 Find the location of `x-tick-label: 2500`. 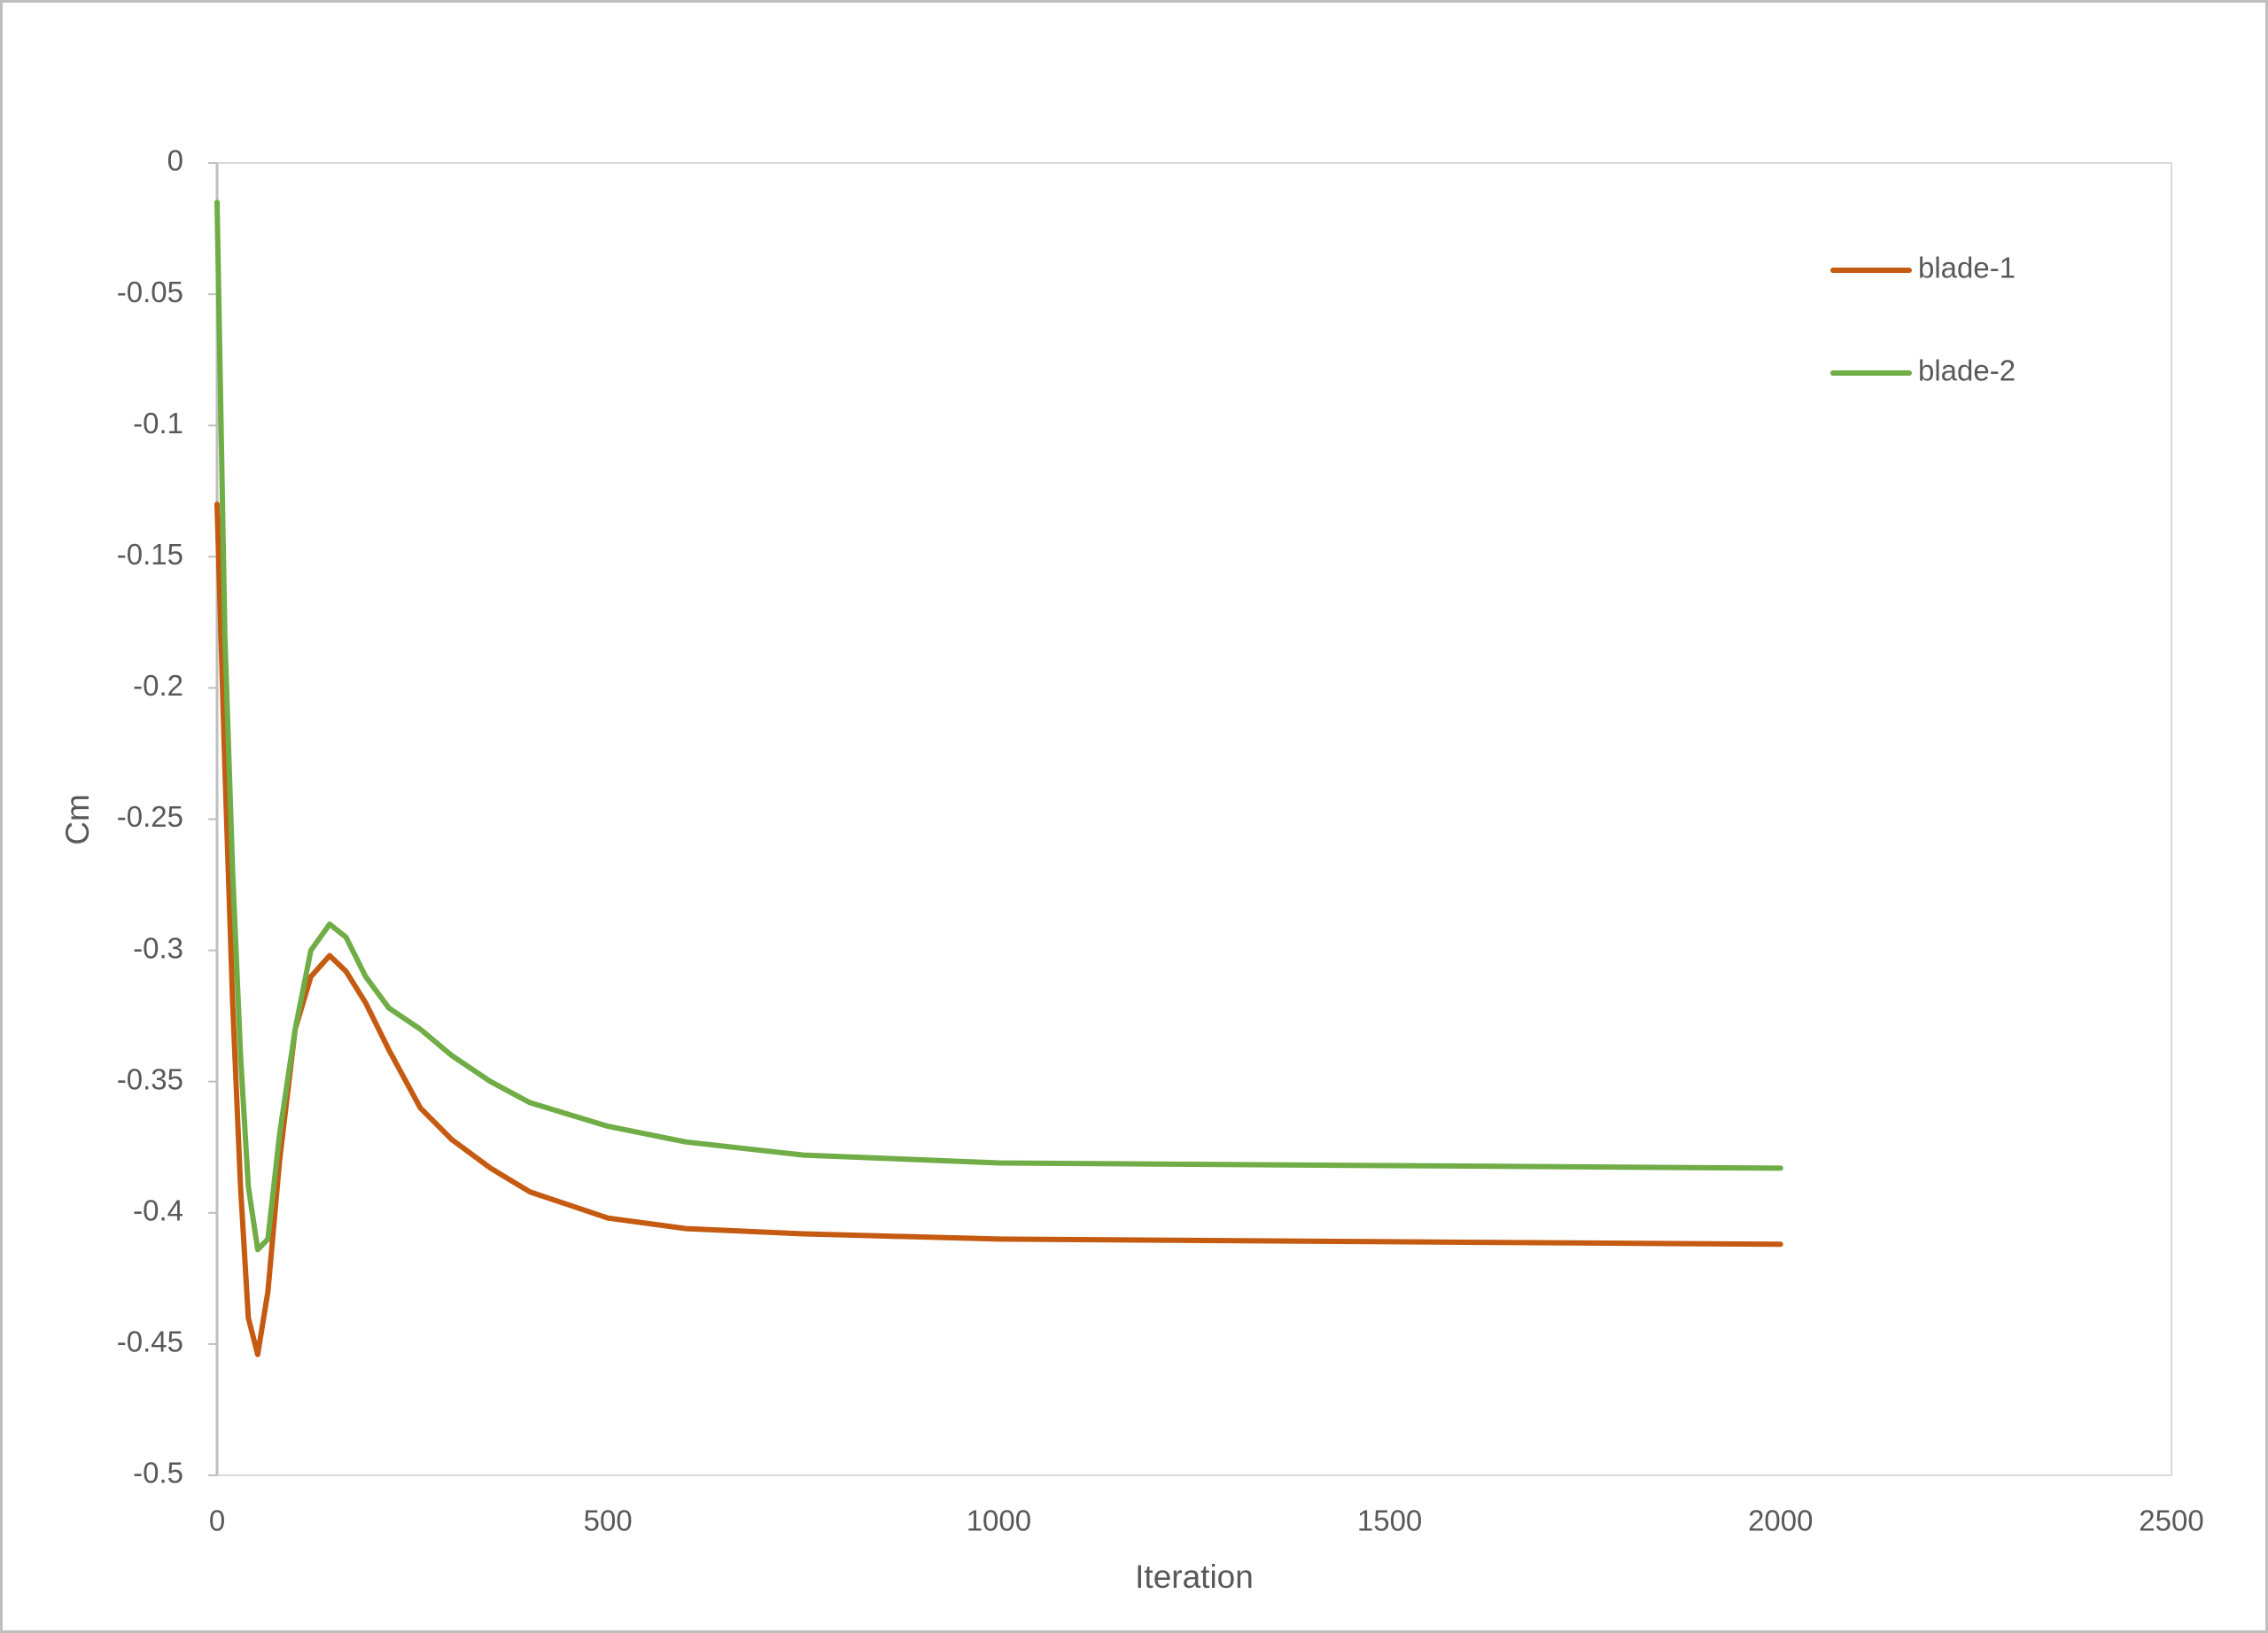

x-tick-label: 2500 is located at coordinates (2171, 1521).